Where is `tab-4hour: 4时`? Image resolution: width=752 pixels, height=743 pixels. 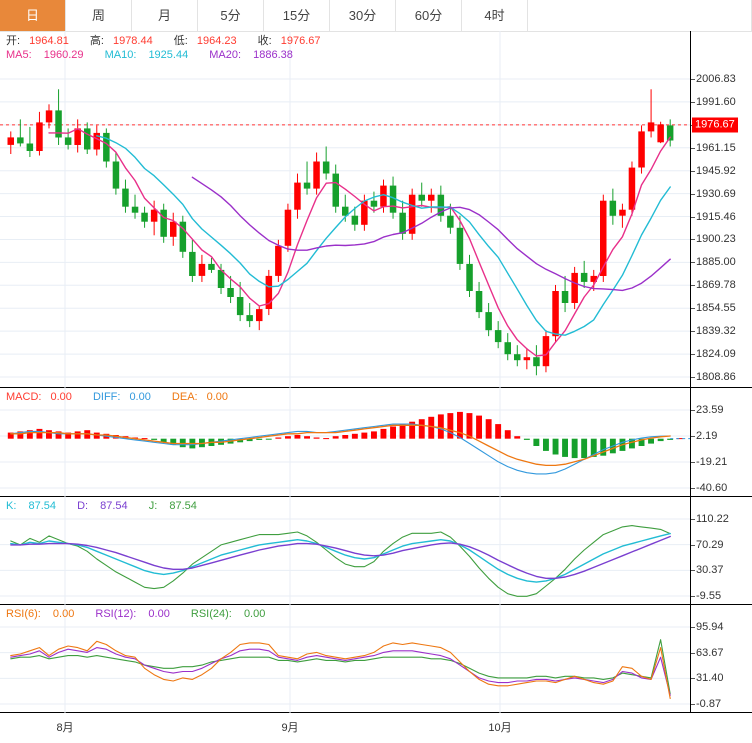 tab-4hour: 4时 is located at coordinates (495, 15).